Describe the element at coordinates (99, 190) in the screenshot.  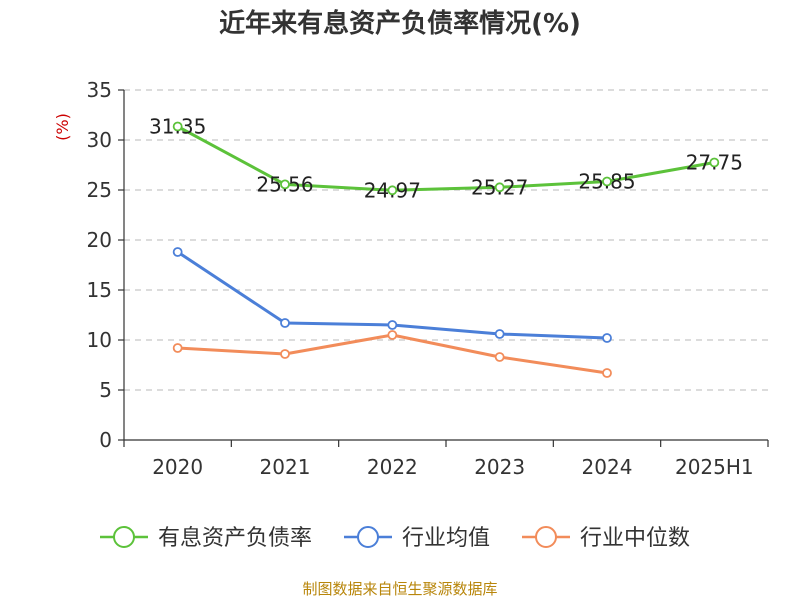
I see `y-tick-label: 25` at that location.